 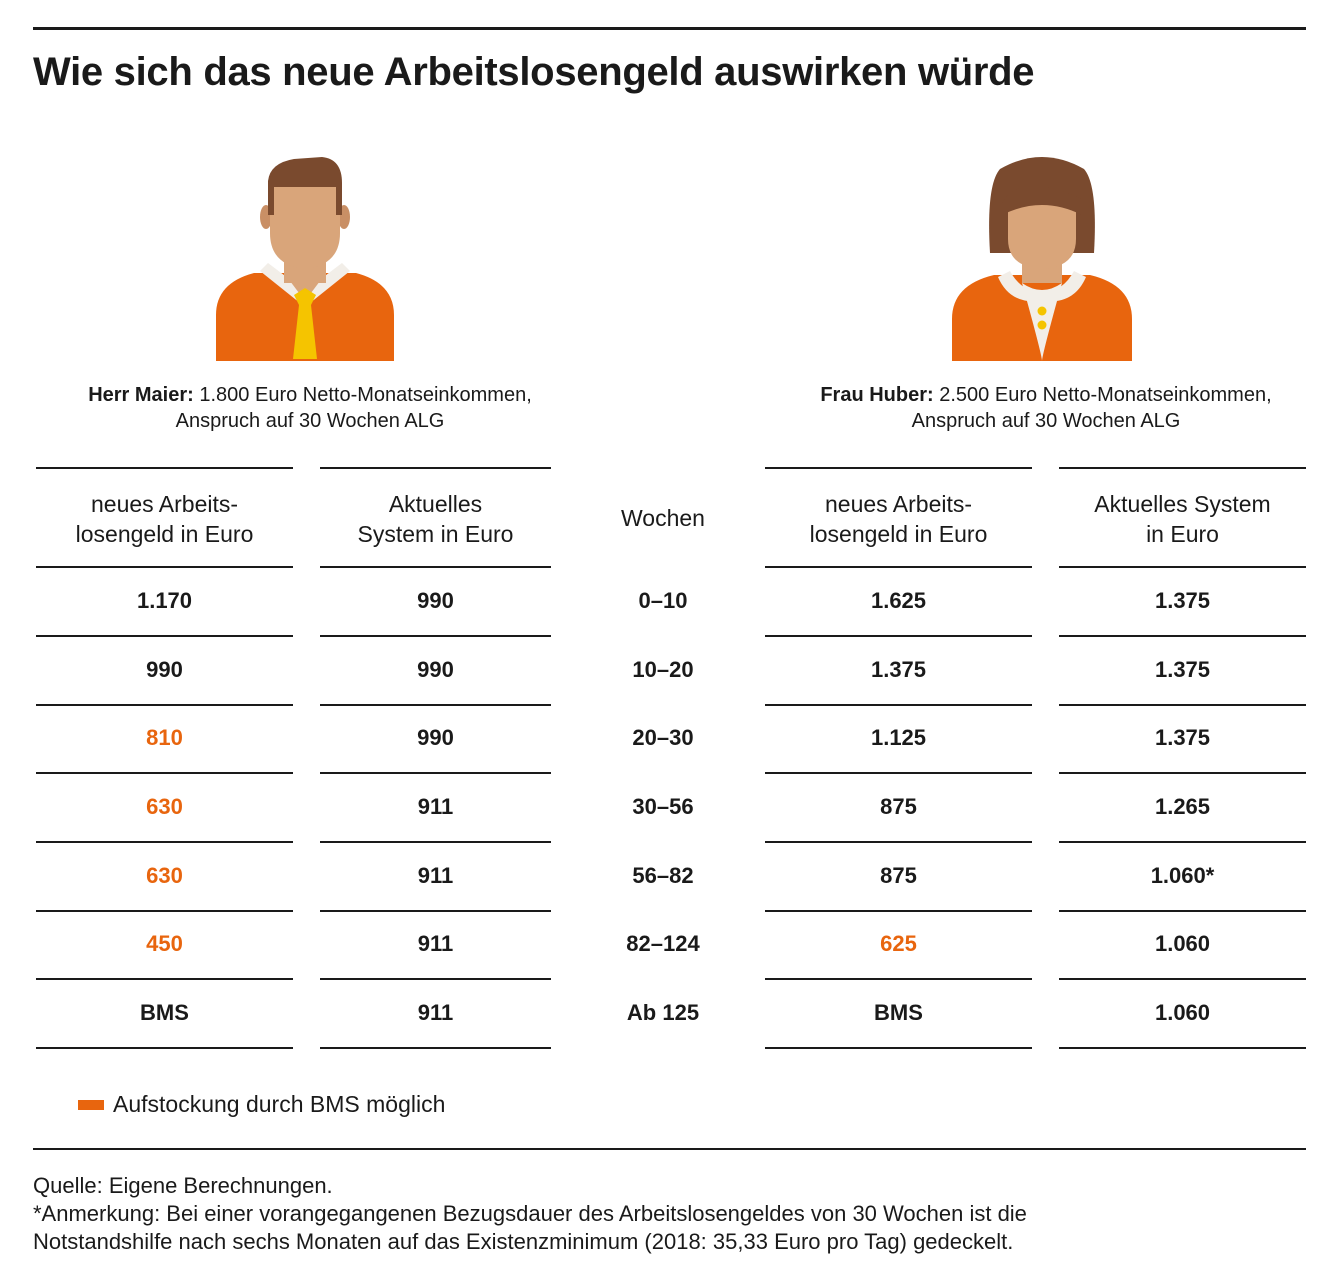 I want to click on table-cell-left-new: 810, so click(x=164, y=737).